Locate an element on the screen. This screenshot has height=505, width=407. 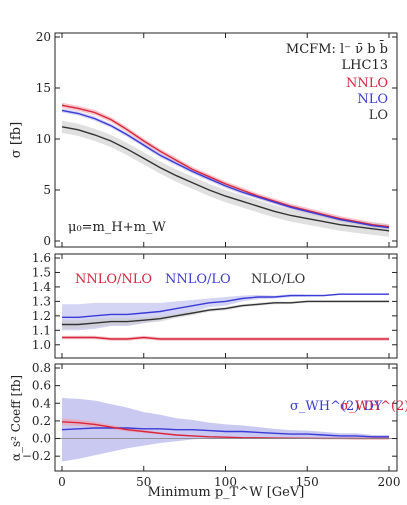
x-tick-label: 200 is located at coordinates (389, 482).